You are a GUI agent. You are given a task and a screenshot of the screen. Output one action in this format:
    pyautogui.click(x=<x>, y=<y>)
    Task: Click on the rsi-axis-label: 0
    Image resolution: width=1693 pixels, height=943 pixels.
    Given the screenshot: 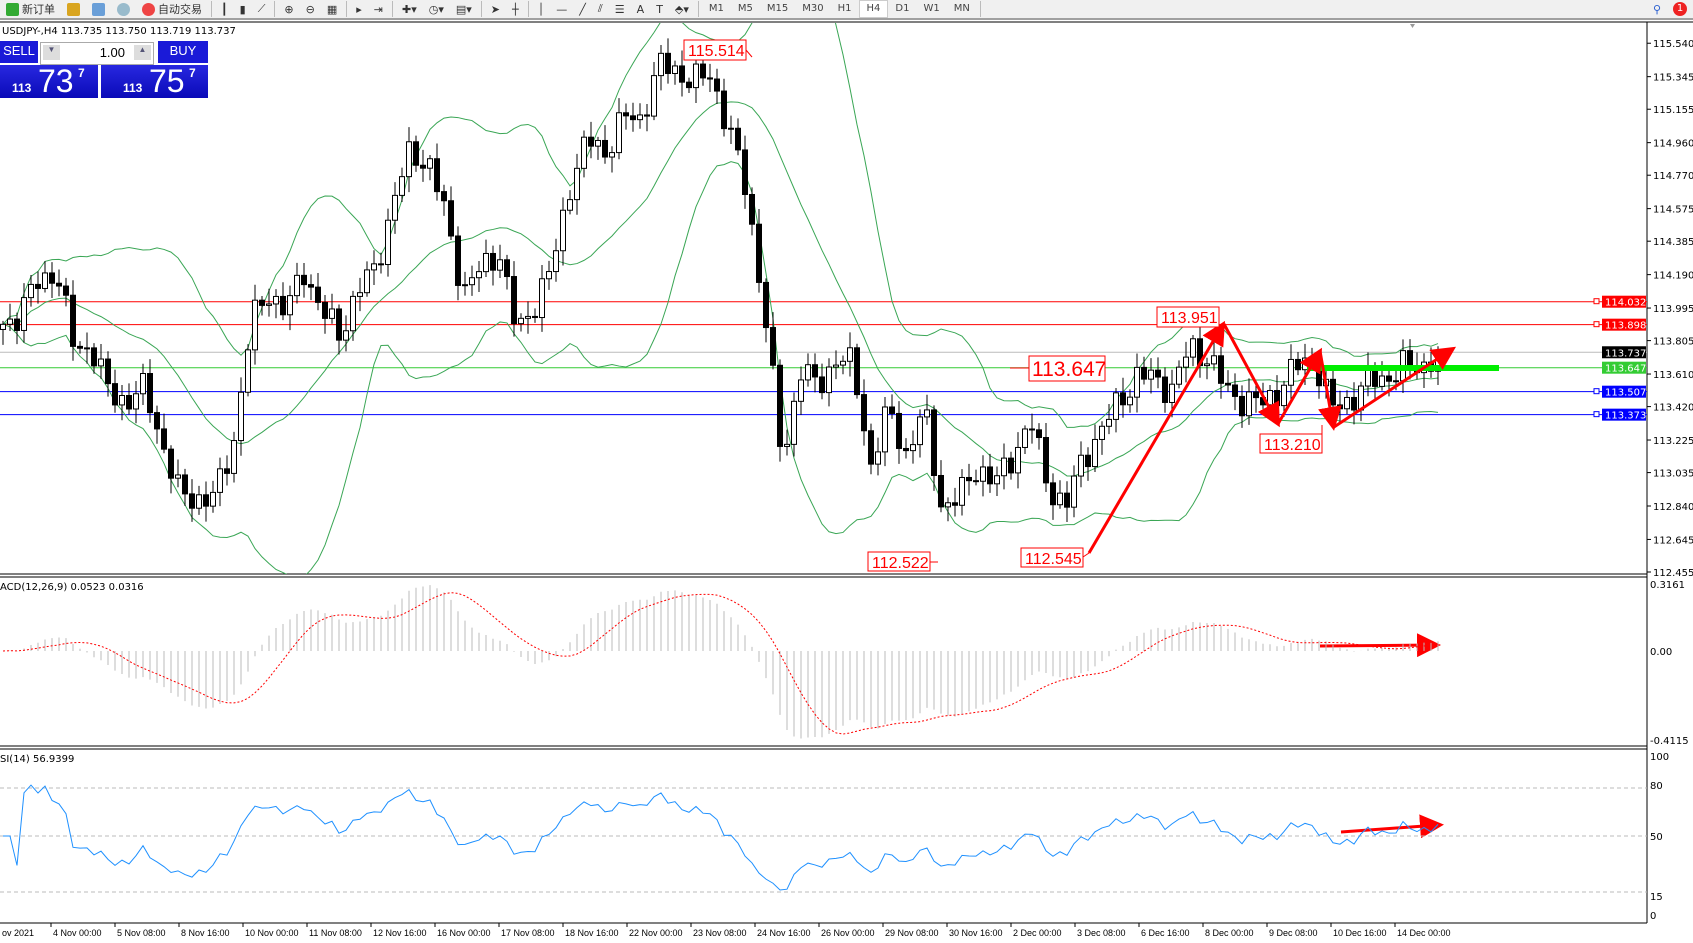 What is the action you would take?
    pyautogui.click(x=1653, y=916)
    